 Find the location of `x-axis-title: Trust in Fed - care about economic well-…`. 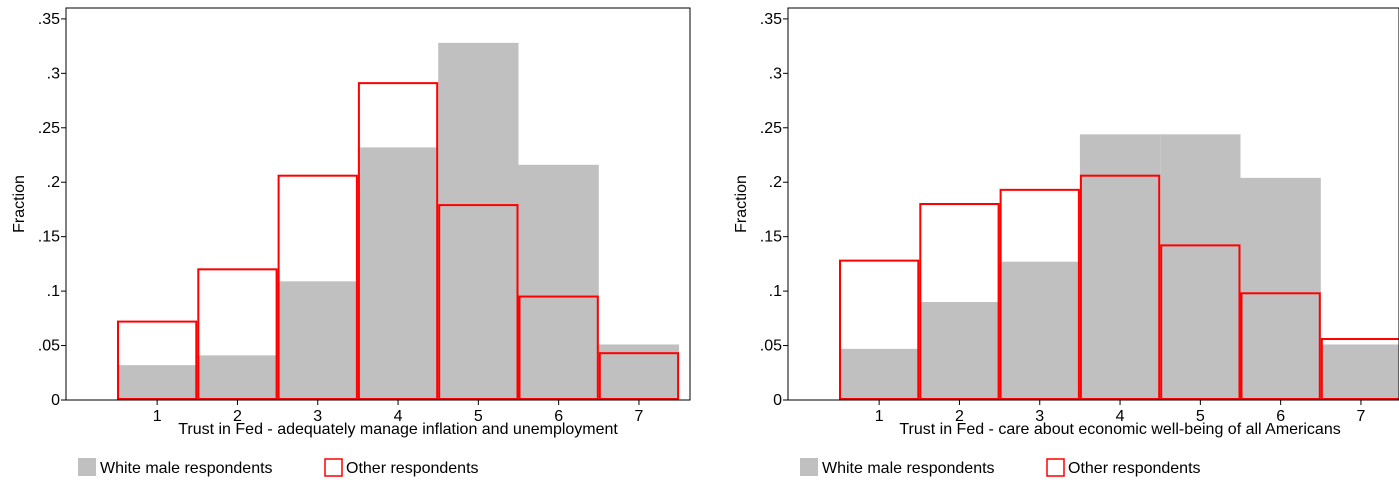

x-axis-title: Trust in Fed - care about economic well-… is located at coordinates (1119, 429).